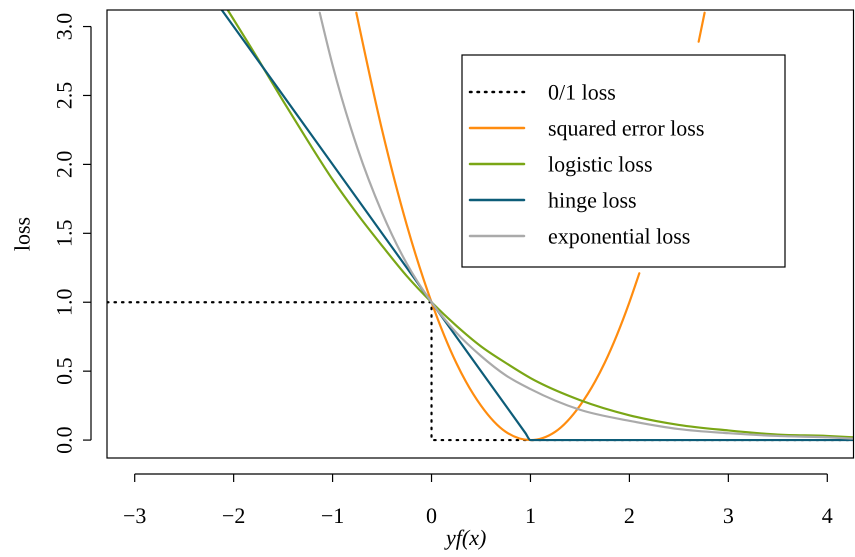 The height and width of the screenshot is (557, 855). What do you see at coordinates (629, 515) in the screenshot?
I see `x-tick-label: 2` at bounding box center [629, 515].